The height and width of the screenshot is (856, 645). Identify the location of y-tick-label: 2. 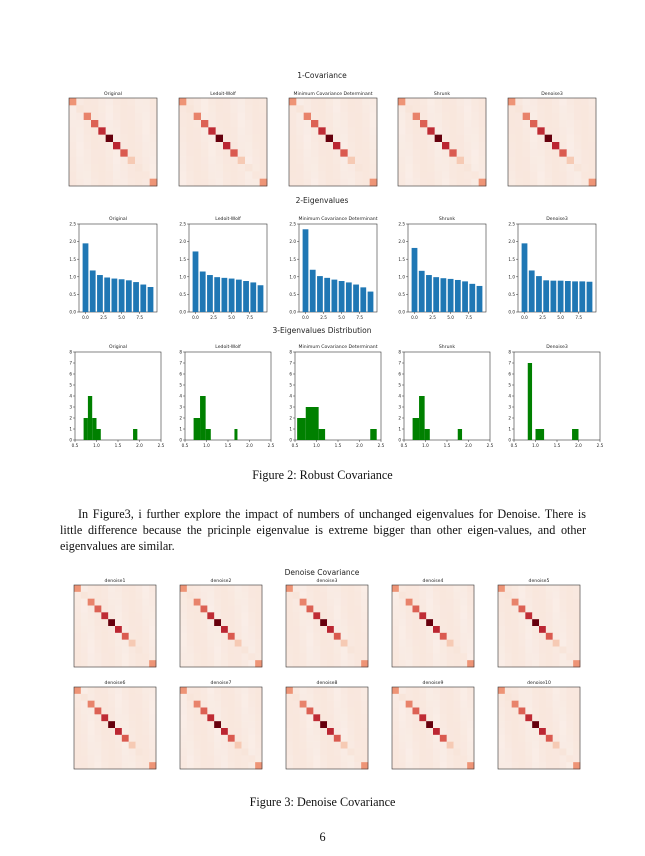
(70, 418).